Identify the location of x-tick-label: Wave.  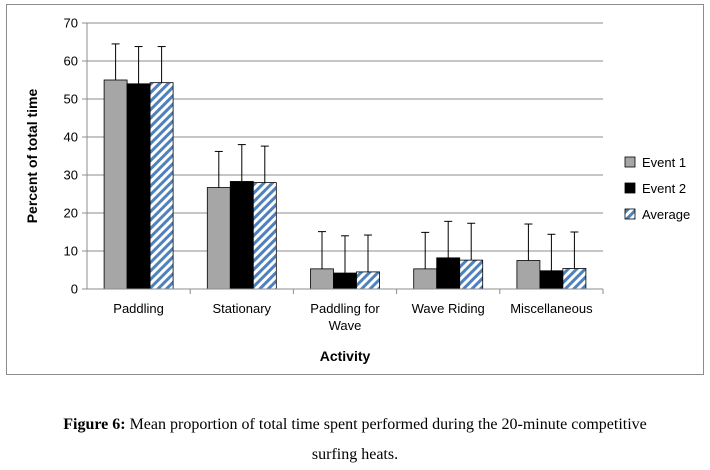
(345, 325).